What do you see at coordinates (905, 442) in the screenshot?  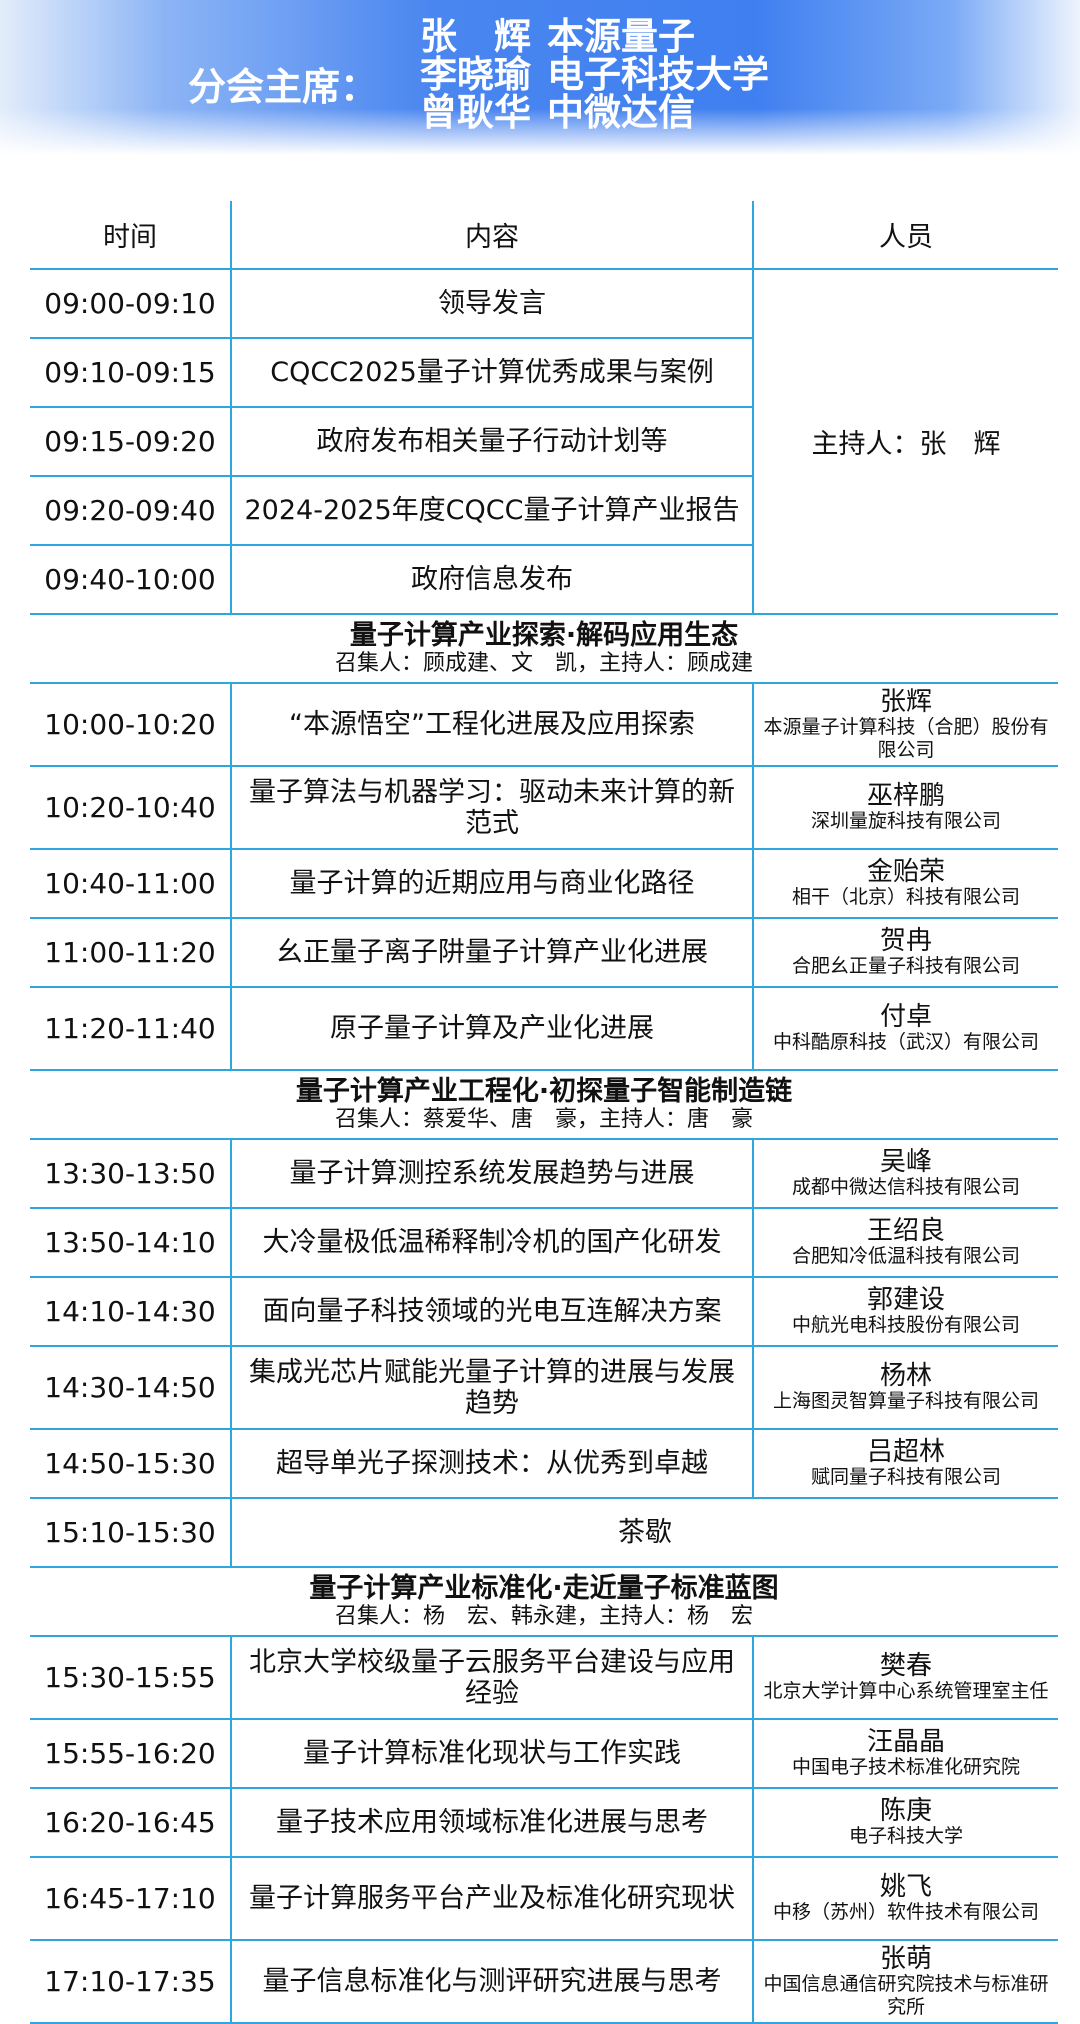 I see `host-cell: 主持人：张 辉` at bounding box center [905, 442].